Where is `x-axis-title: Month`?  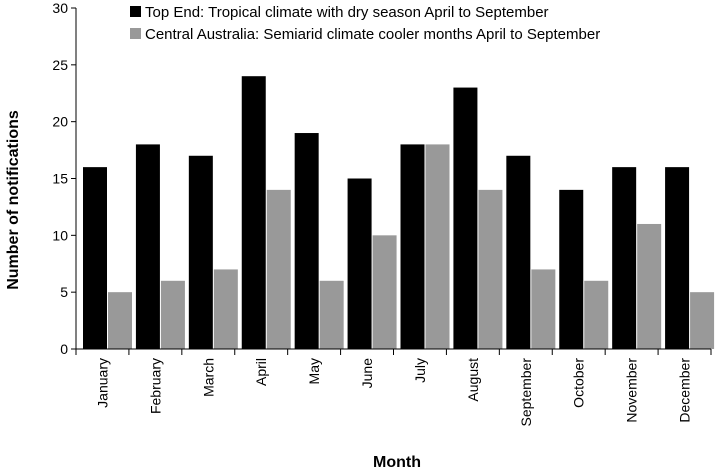 x-axis-title: Month is located at coordinates (397, 461).